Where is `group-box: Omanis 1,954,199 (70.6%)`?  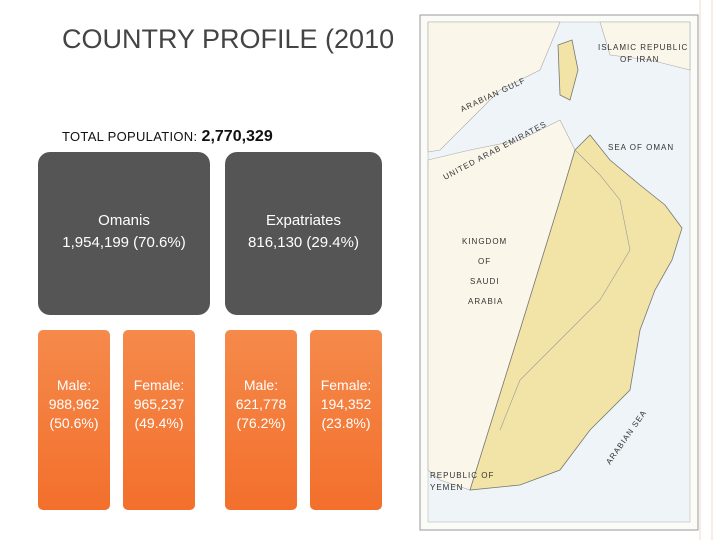 group-box: Omanis 1,954,199 (70.6%) is located at coordinates (124, 233).